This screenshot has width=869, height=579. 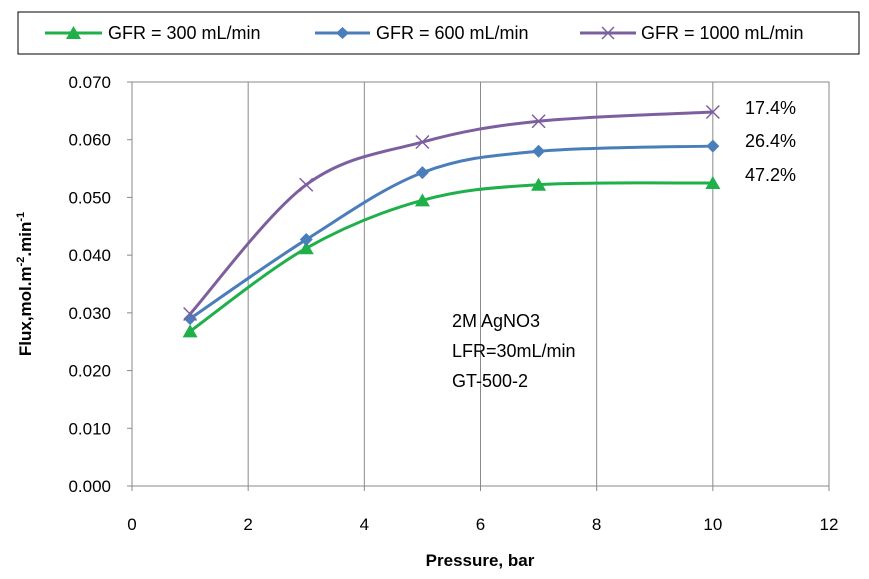 I want to click on annotation-pct-gfr600: 26.4%, so click(x=770, y=141).